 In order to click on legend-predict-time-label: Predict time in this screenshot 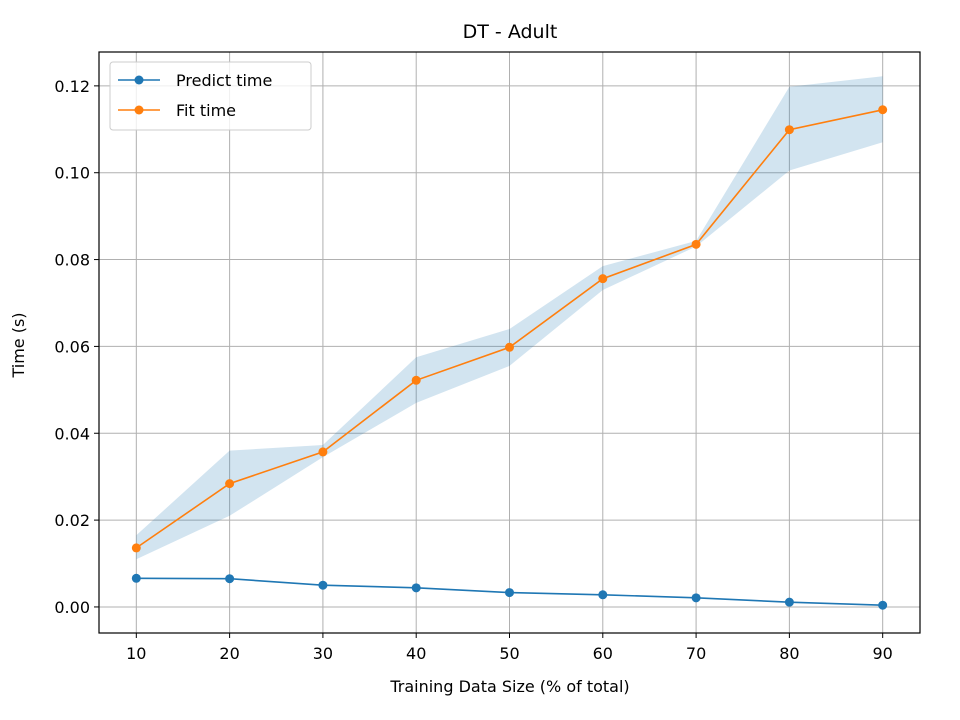, I will do `click(224, 80)`.